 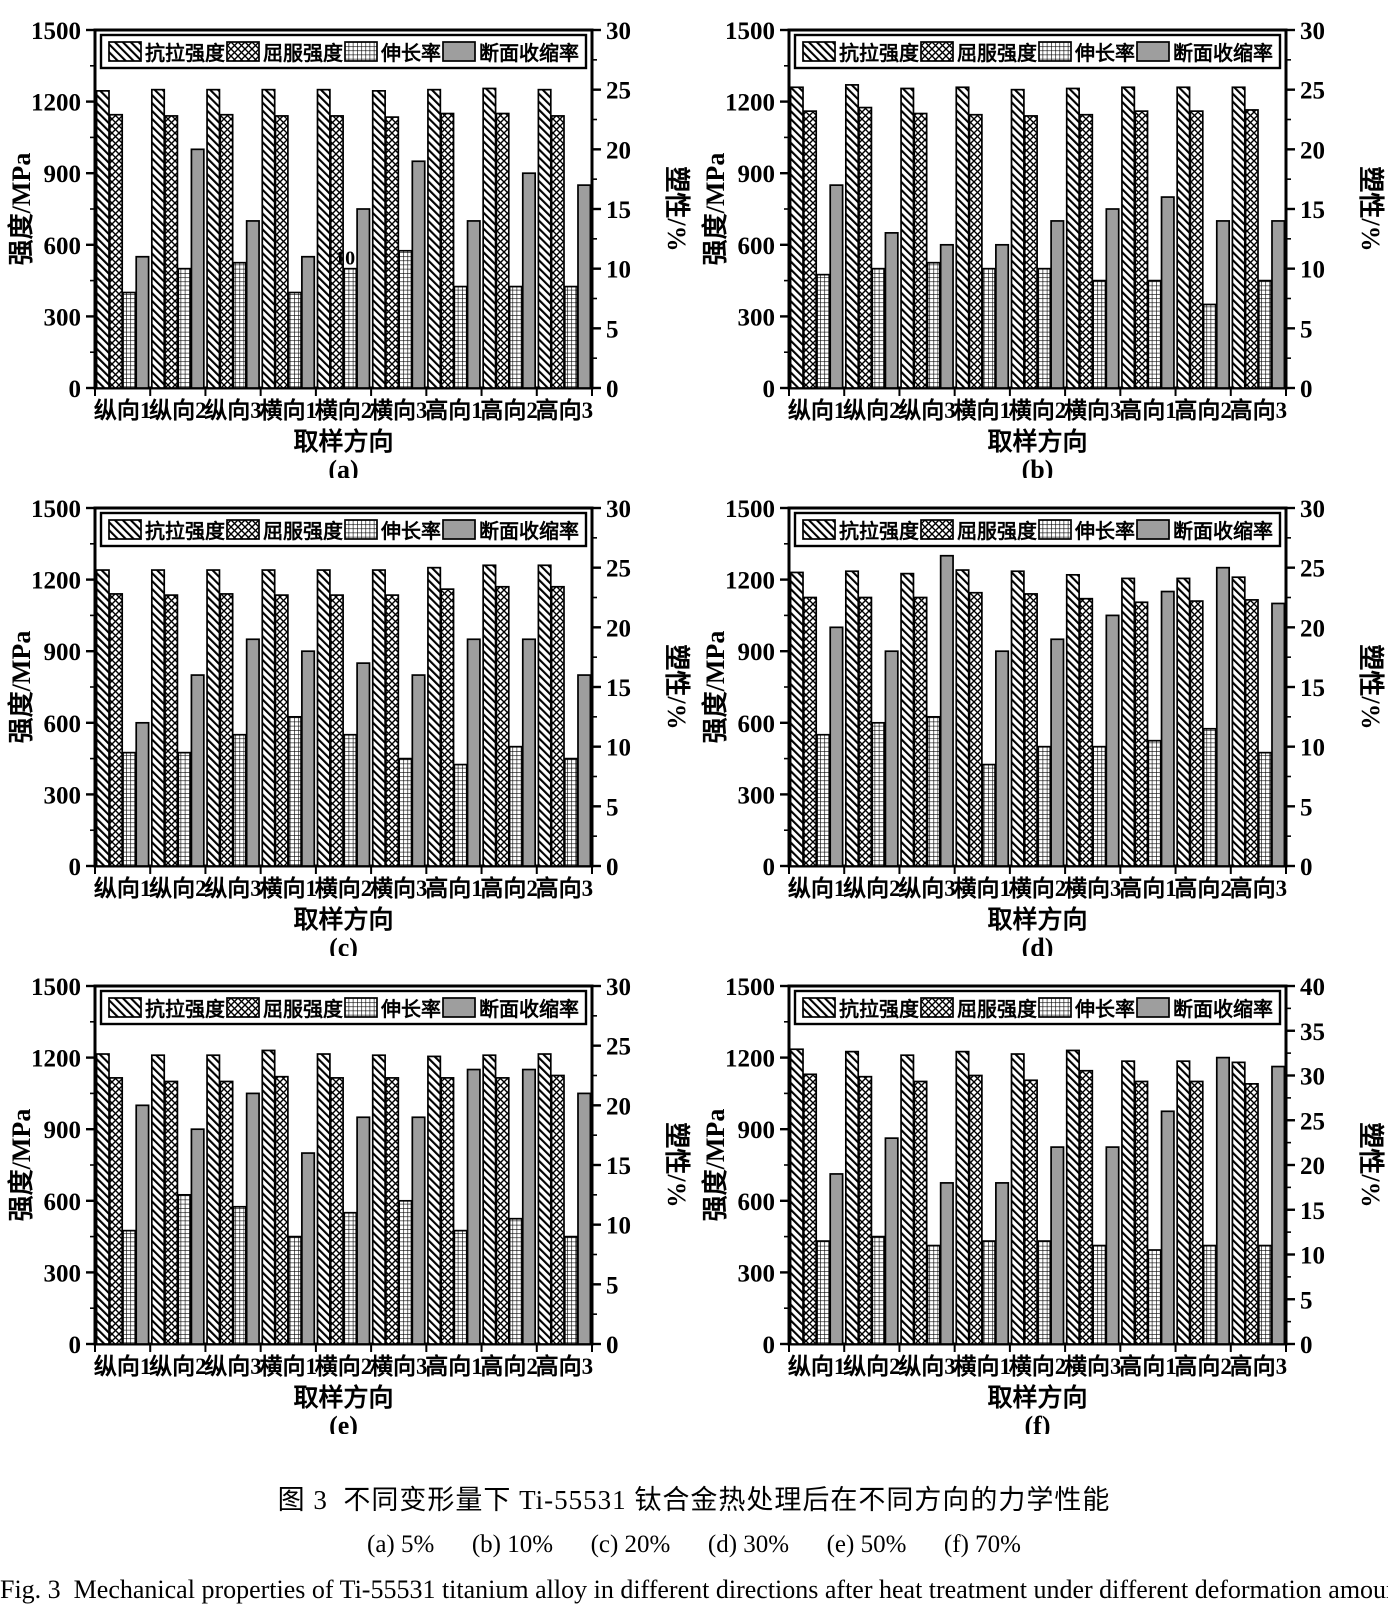 I want to click on legend-label: 伸长率, so click(x=1104, y=53).